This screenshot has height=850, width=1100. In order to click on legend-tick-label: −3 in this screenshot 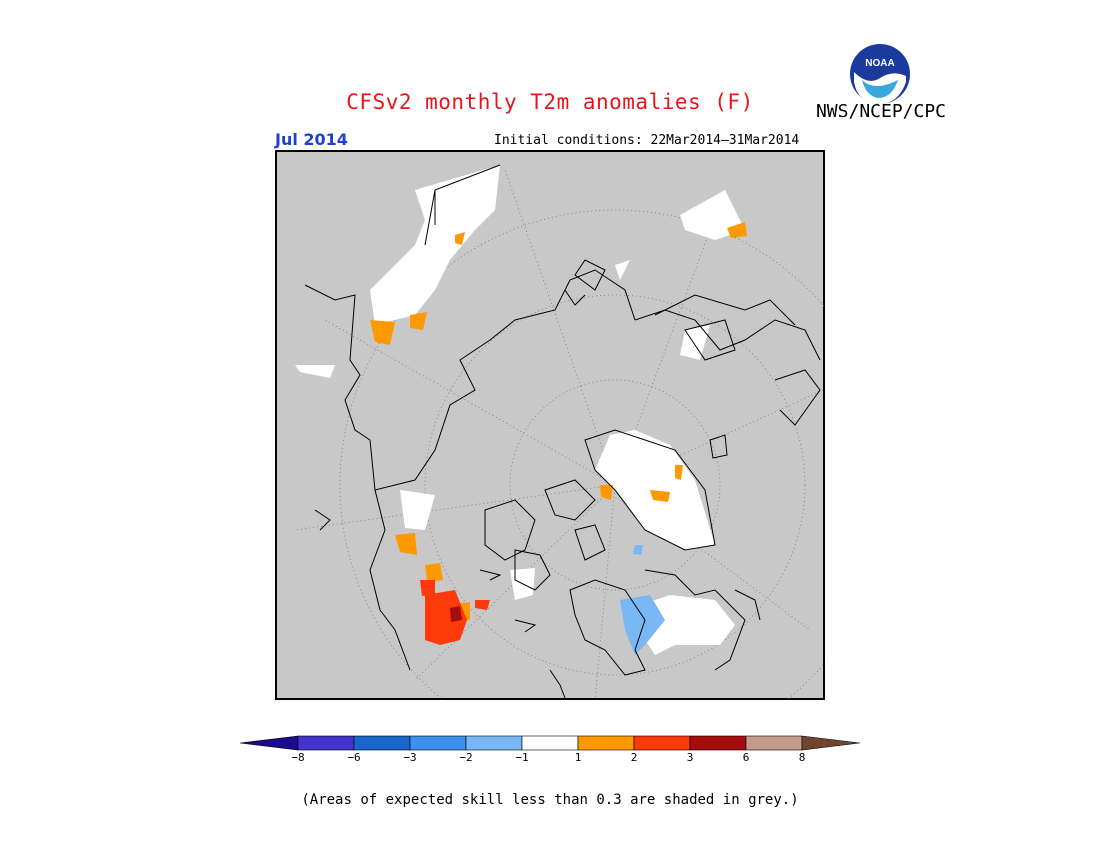, I will do `click(409, 757)`.